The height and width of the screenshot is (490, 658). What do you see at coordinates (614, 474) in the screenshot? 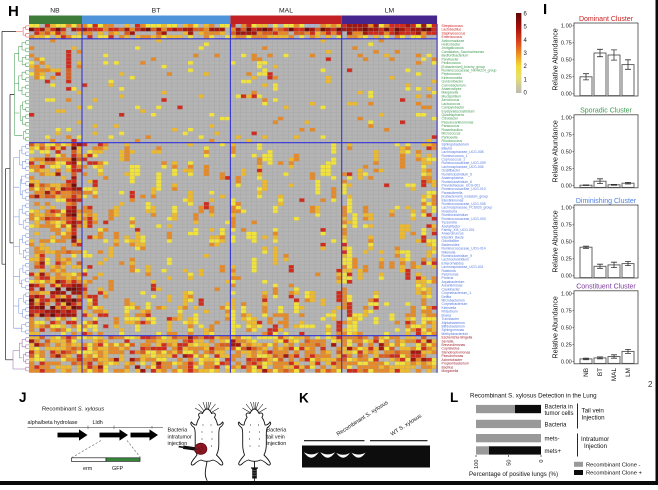
I see `svg-text: Recombinant Clone +` at bounding box center [614, 474].